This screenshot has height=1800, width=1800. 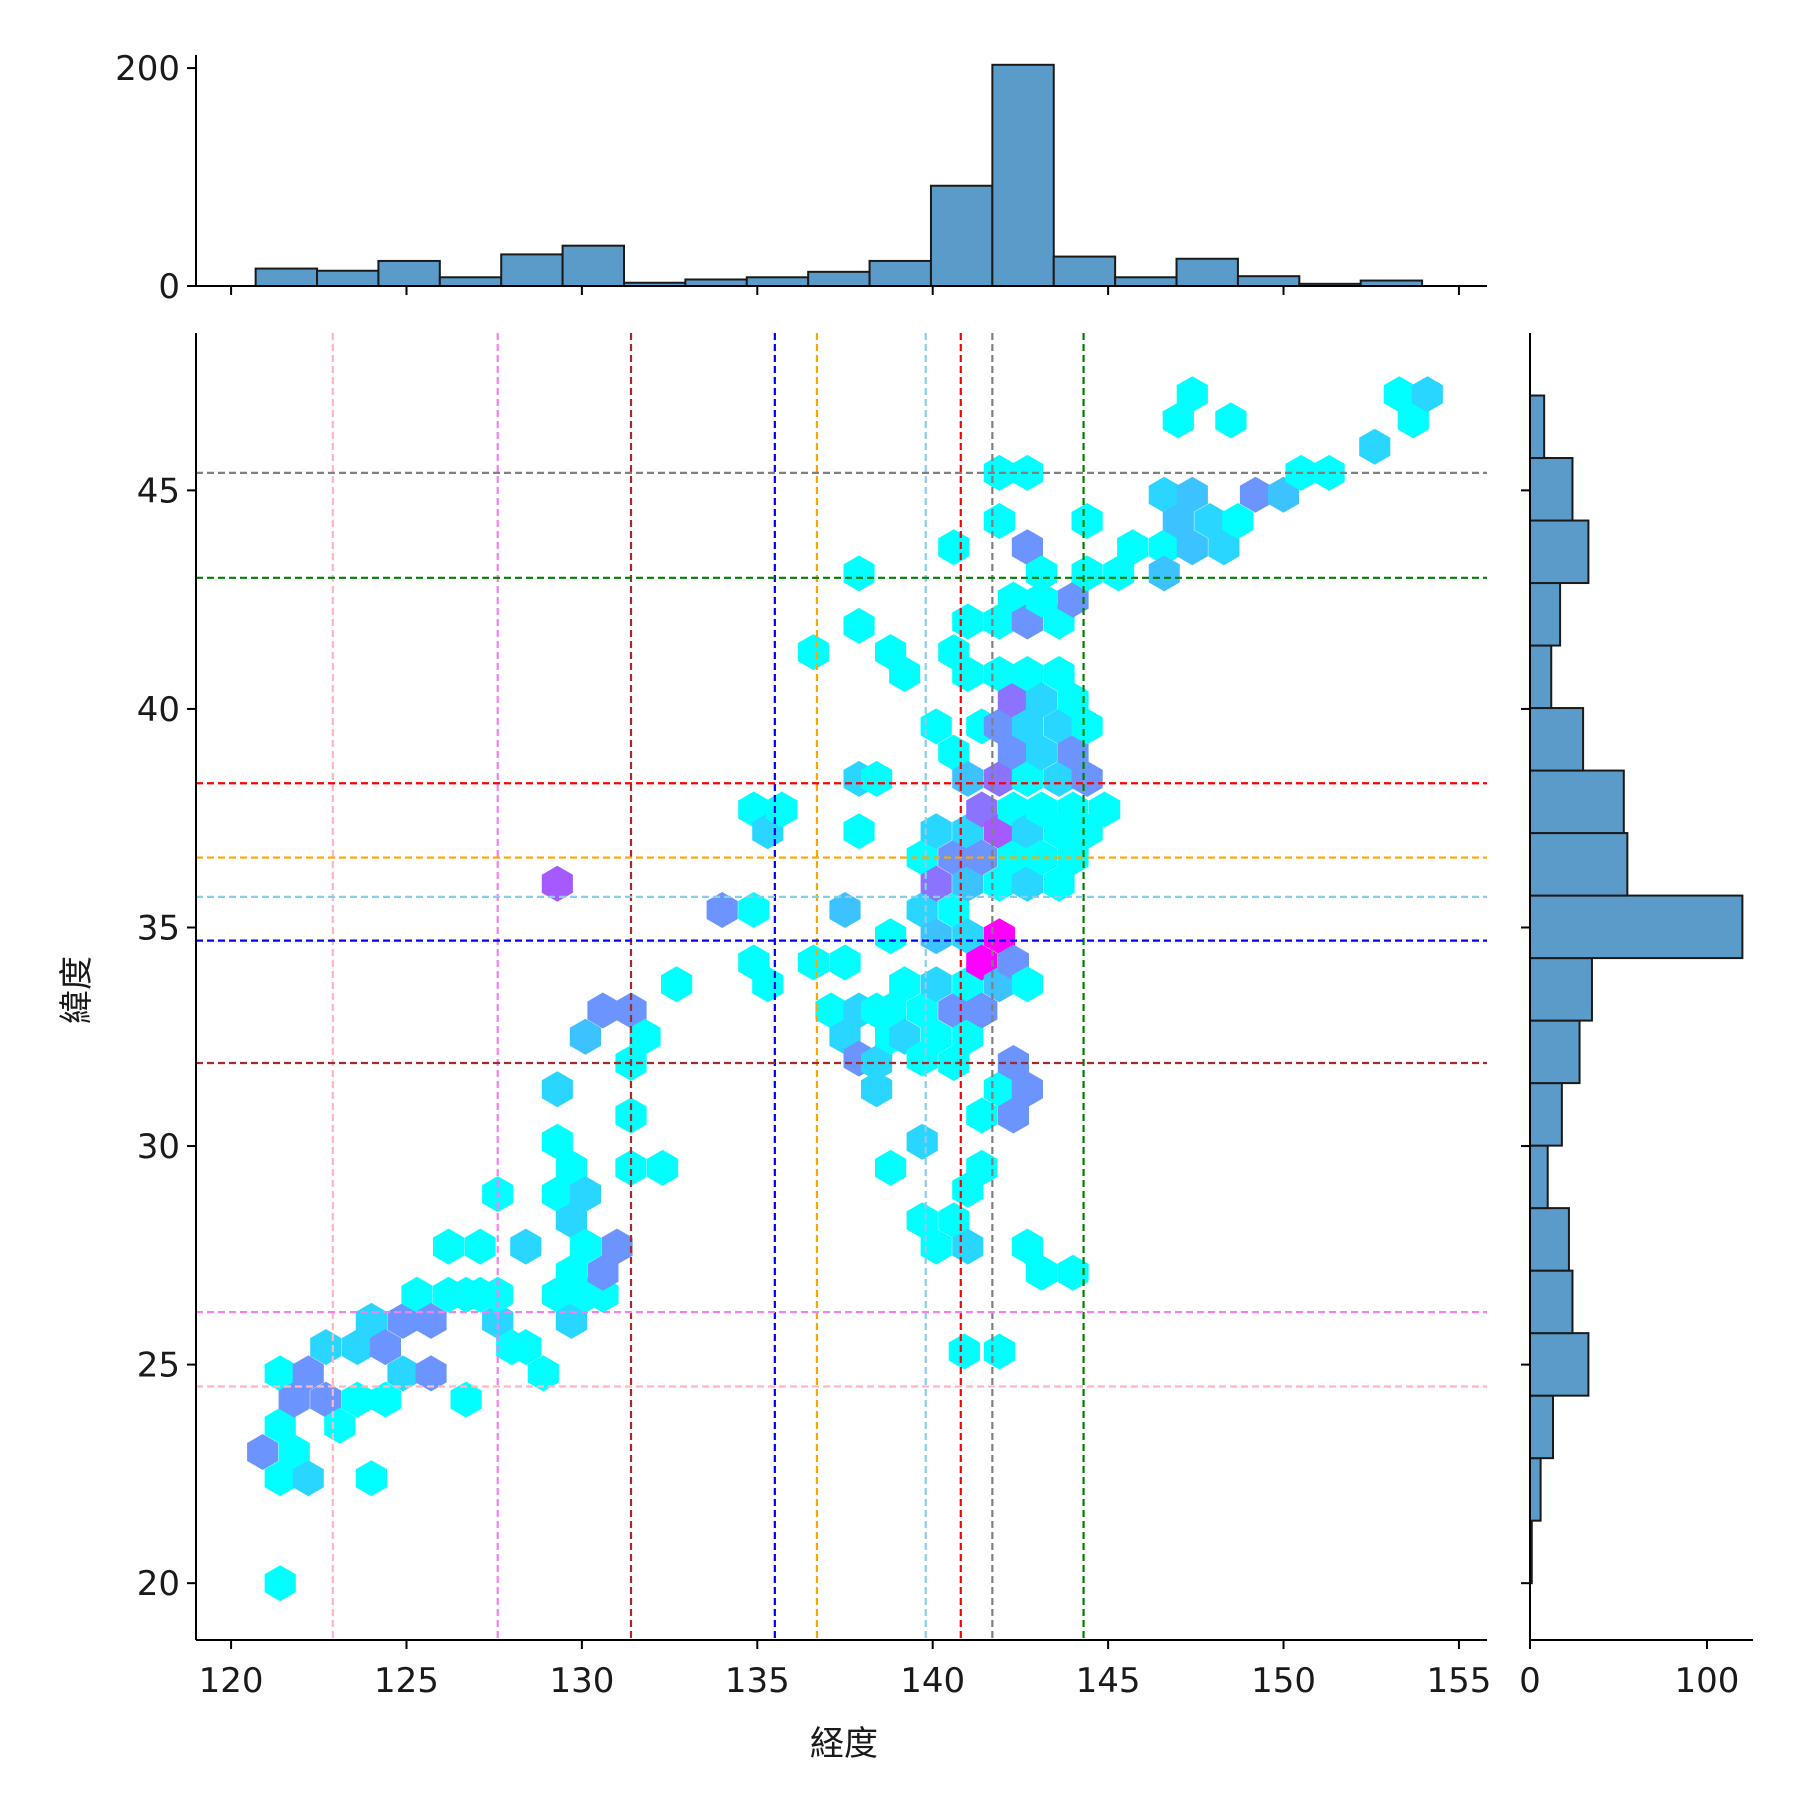 What do you see at coordinates (1458, 1681) in the screenshot?
I see `x-tick-label: 155` at bounding box center [1458, 1681].